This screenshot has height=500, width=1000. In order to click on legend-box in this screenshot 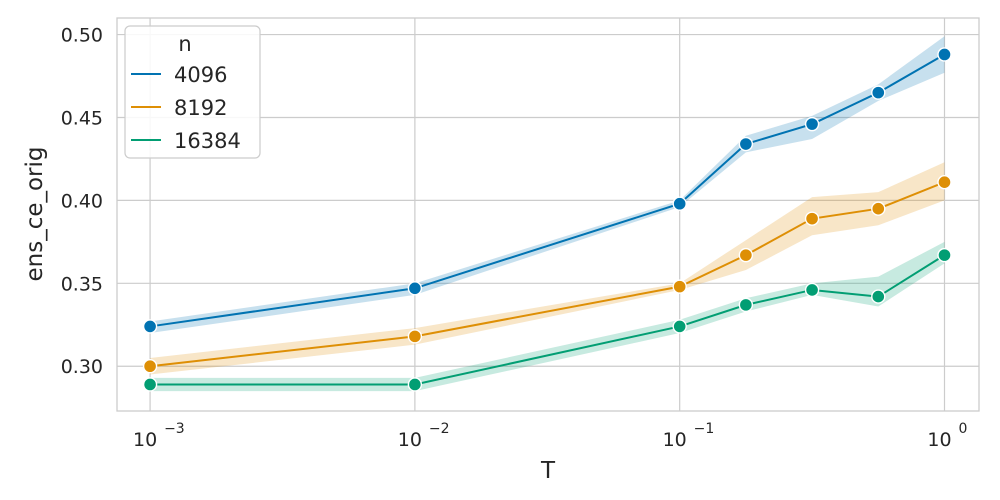, I will do `click(192, 92)`.